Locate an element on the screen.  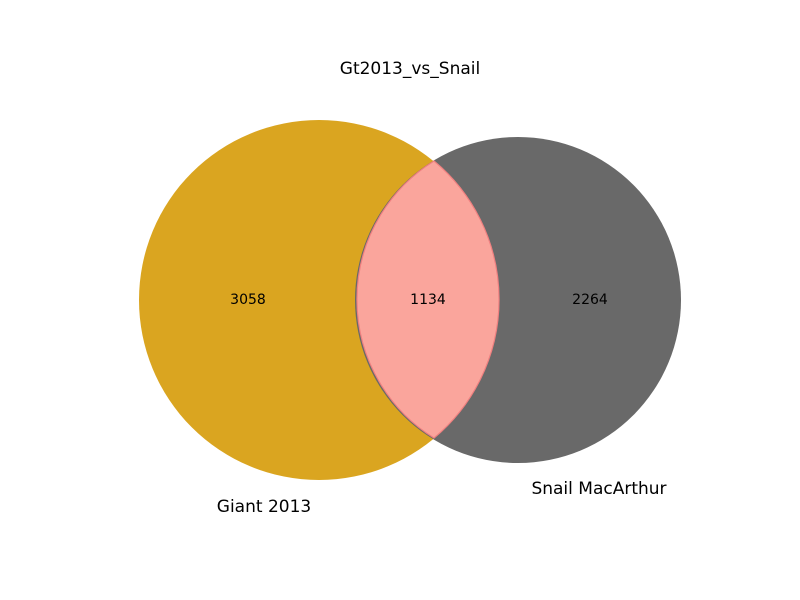
count-intersection: 1134 is located at coordinates (428, 300).